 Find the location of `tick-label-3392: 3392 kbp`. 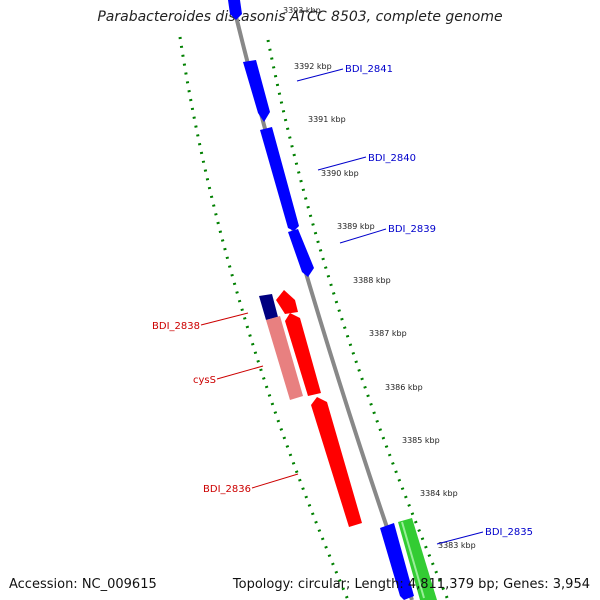

tick-label-3392: 3392 kbp is located at coordinates (313, 66).